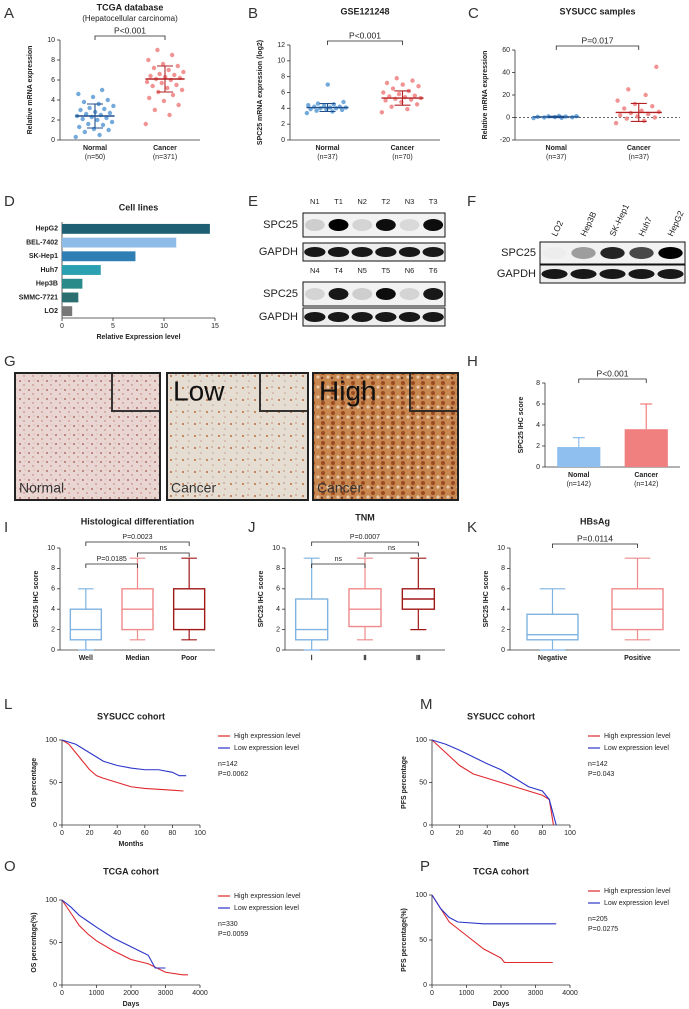 This screenshot has width=689, height=1009. I want to click on y-axis-label: OS percentage, so click(34, 783).